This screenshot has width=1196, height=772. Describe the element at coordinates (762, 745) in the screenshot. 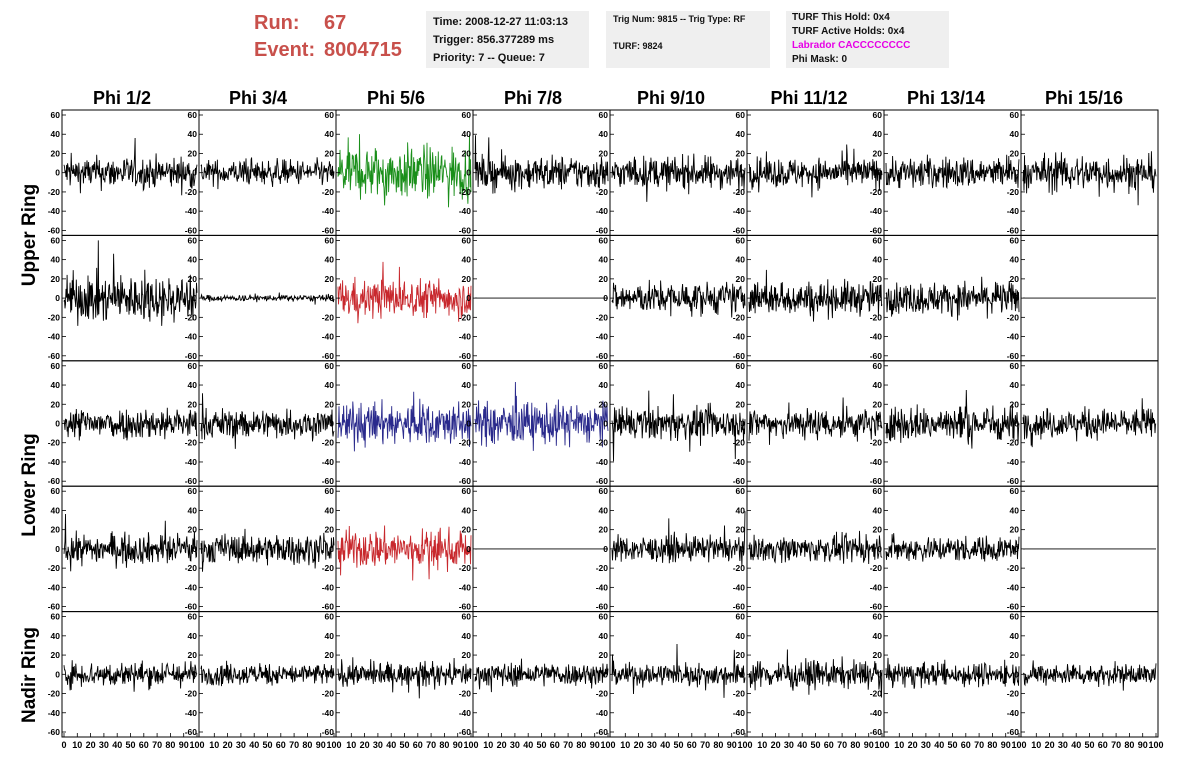

I see `x-tick-label: 10` at that location.